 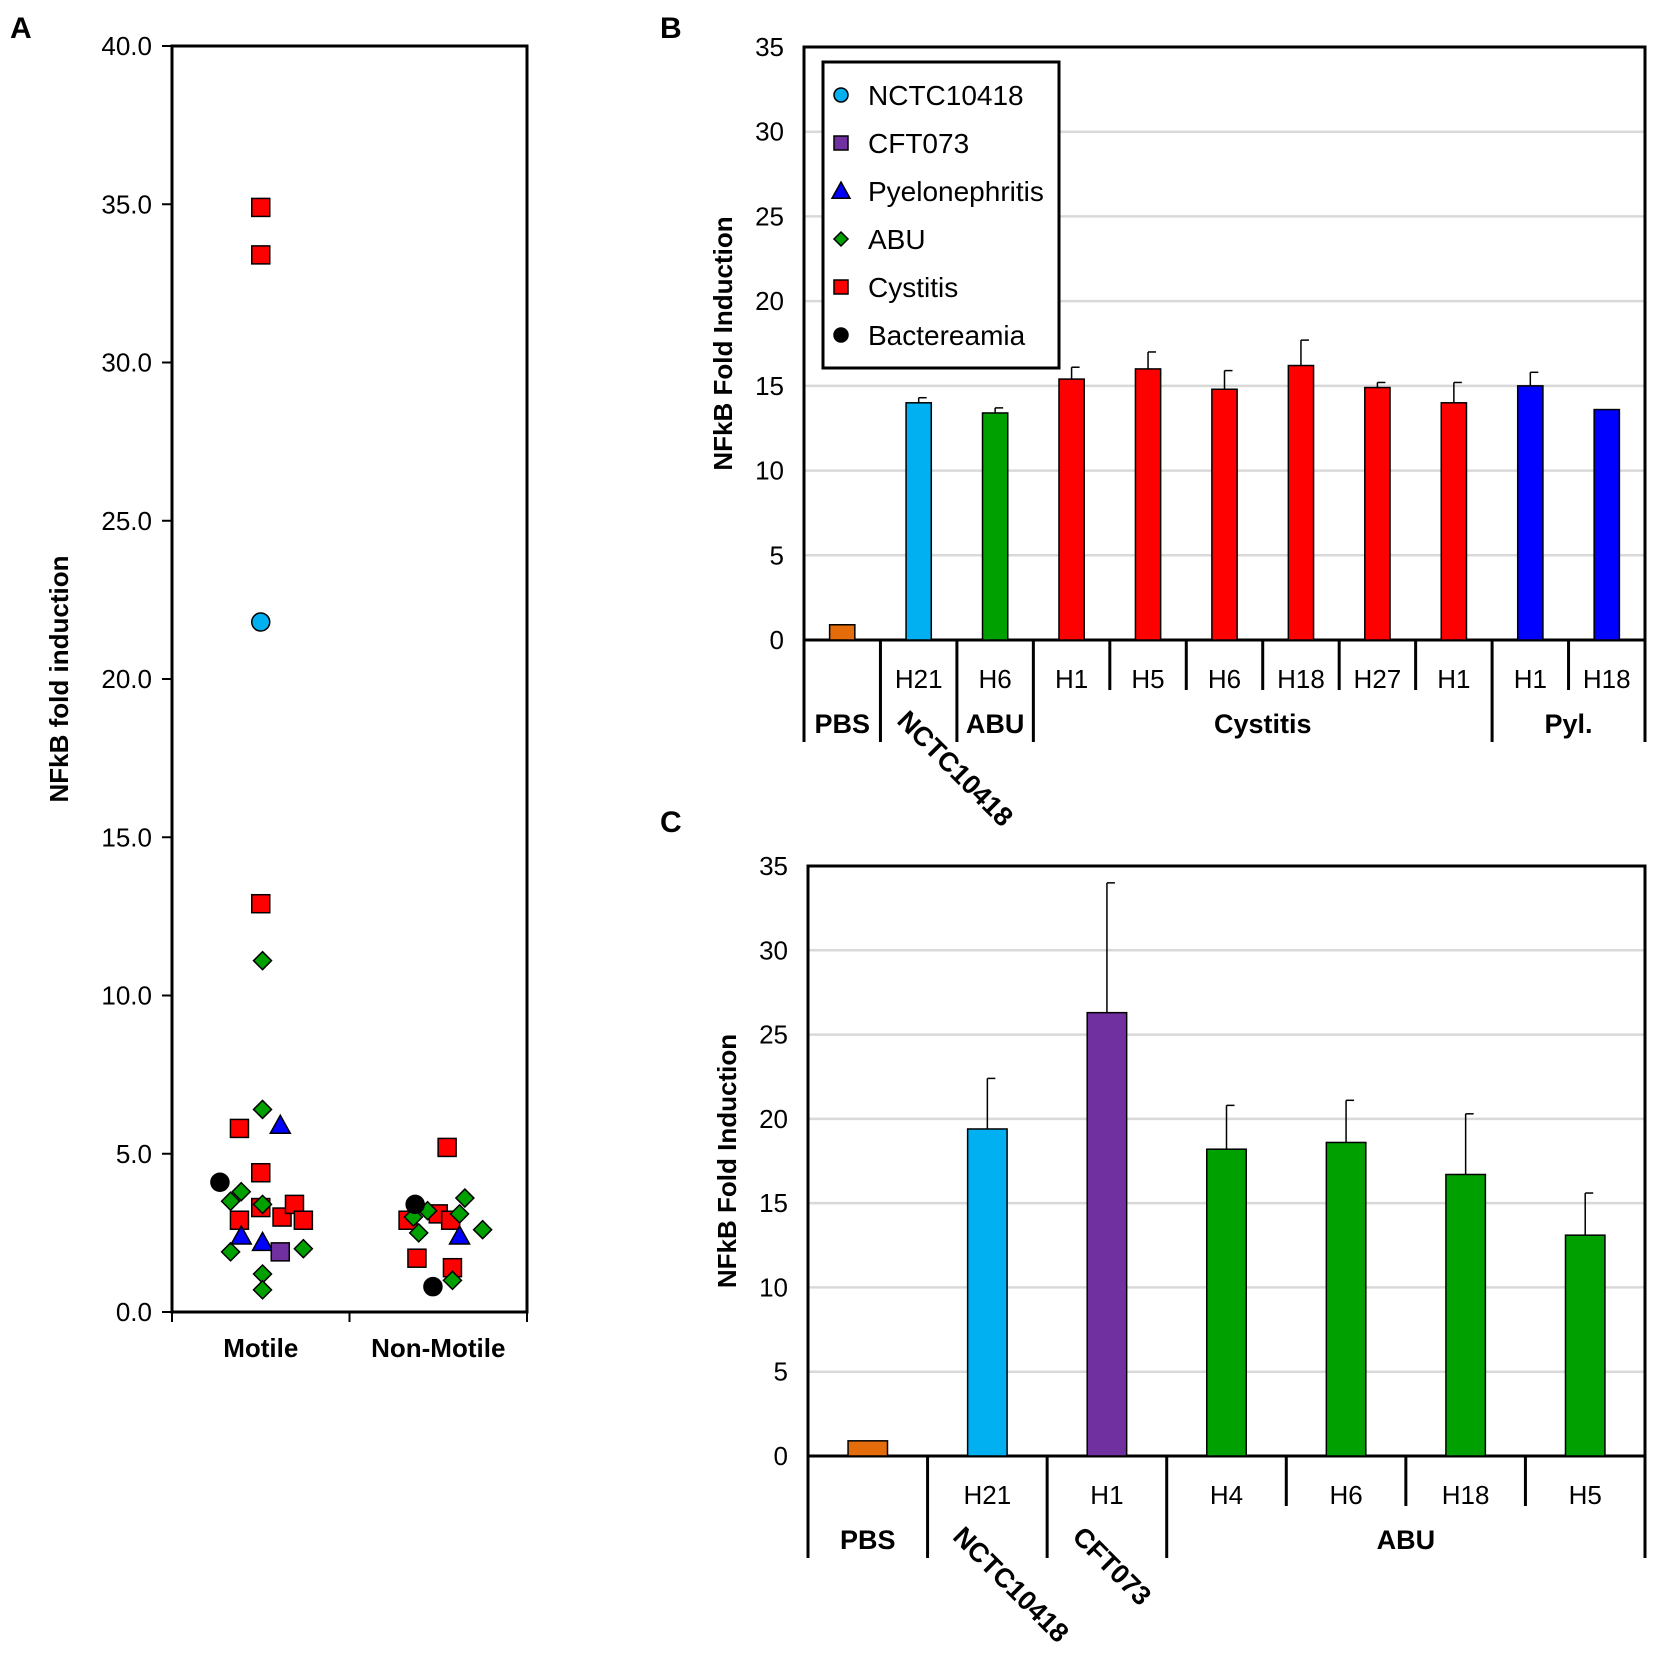 What do you see at coordinates (1406, 1540) in the screenshot?
I see `group-label: ABU` at bounding box center [1406, 1540].